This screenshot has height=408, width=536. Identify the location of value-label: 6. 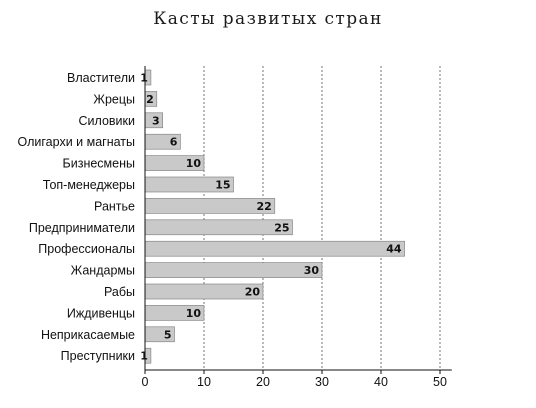
(174, 142).